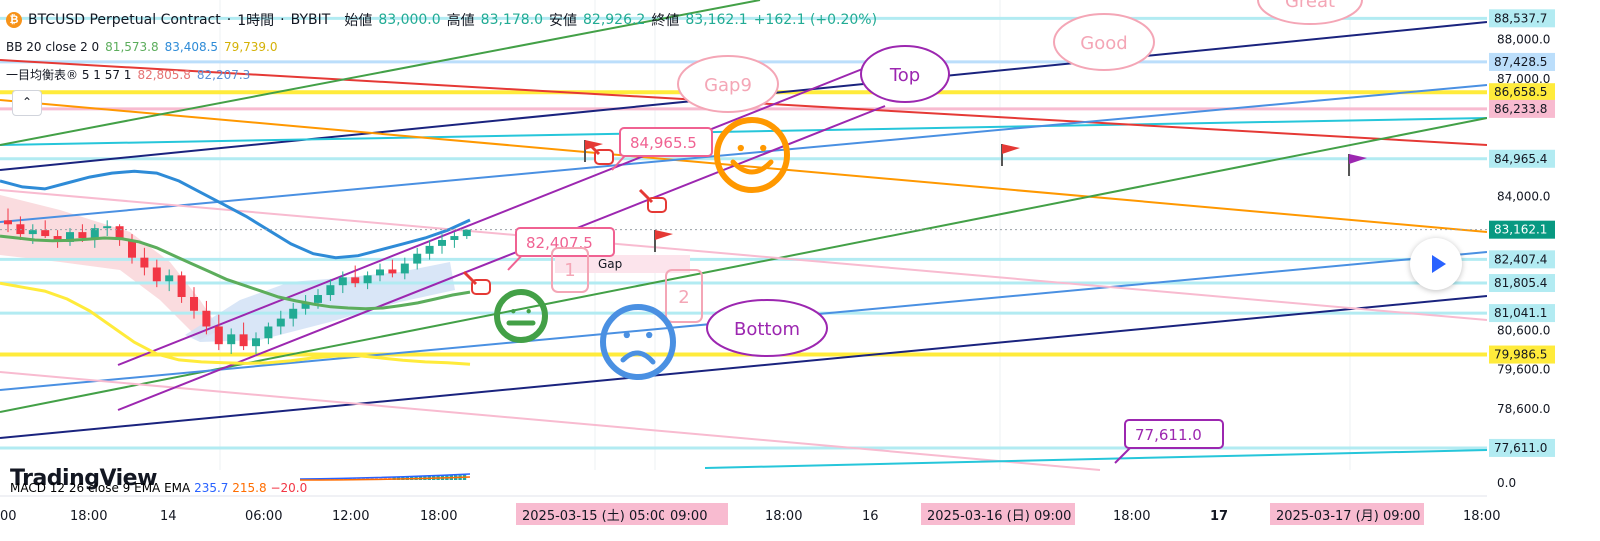 This screenshot has height=541, width=1600. Describe the element at coordinates (83, 478) in the screenshot. I see `tradingview-logo: TradingView` at that location.